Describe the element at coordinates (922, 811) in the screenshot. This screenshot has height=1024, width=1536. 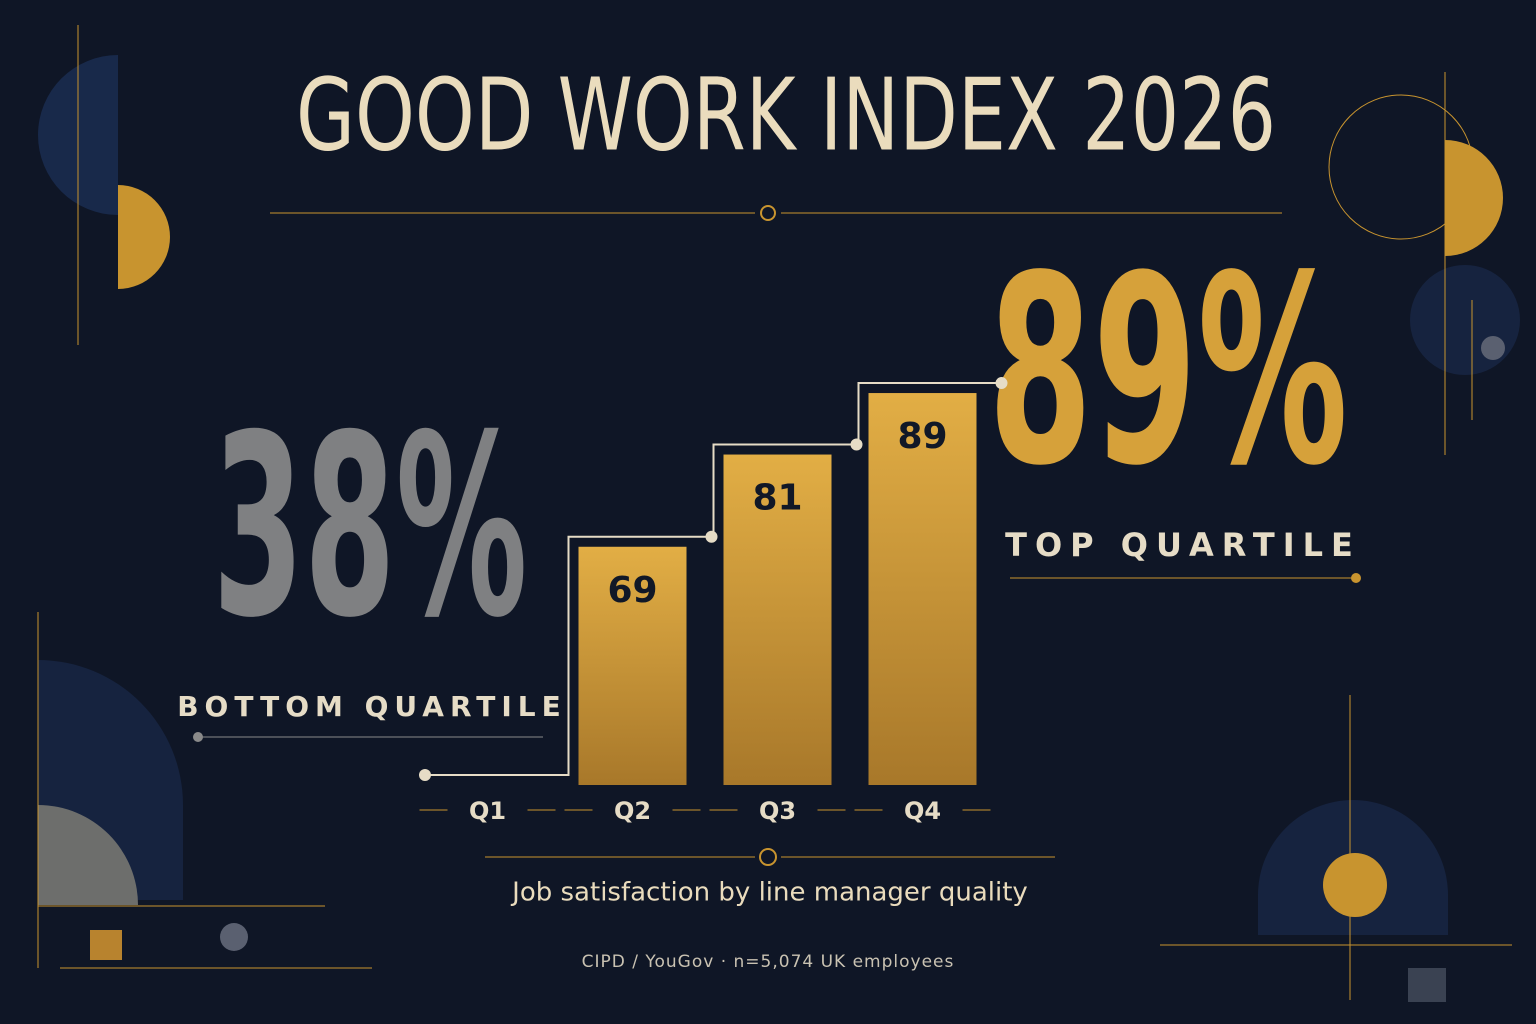
I see `x-tick-label: Q4` at that location.